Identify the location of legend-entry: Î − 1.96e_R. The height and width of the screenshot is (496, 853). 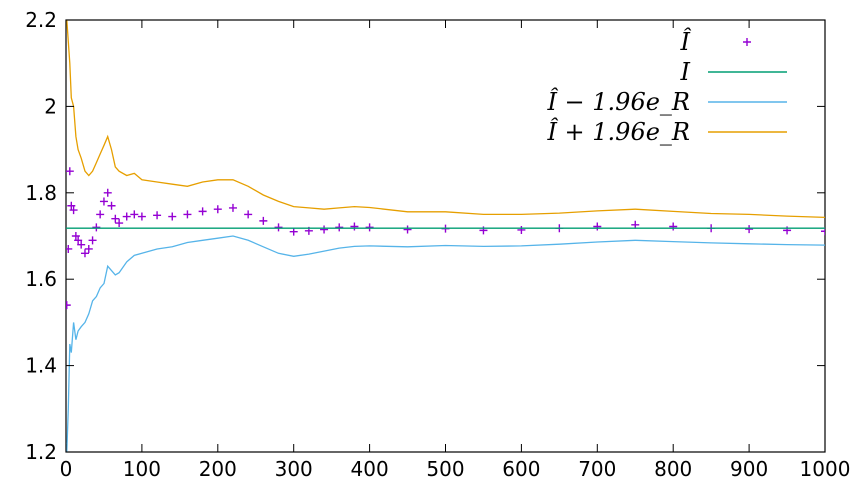
(666, 101).